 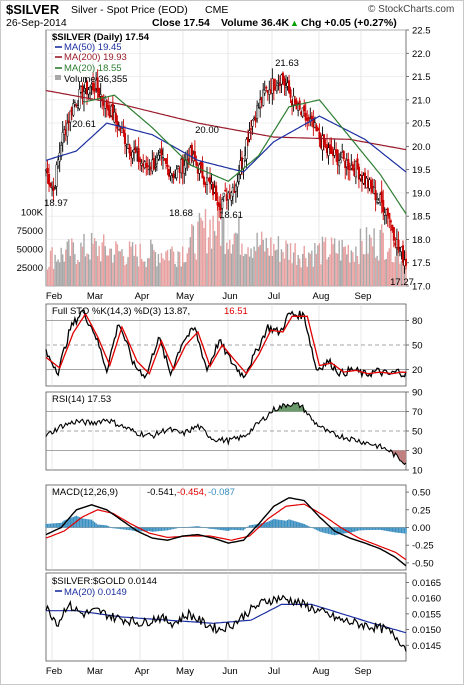 What do you see at coordinates (421, 240) in the screenshot?
I see `price-axis-label: 18.0` at bounding box center [421, 240].